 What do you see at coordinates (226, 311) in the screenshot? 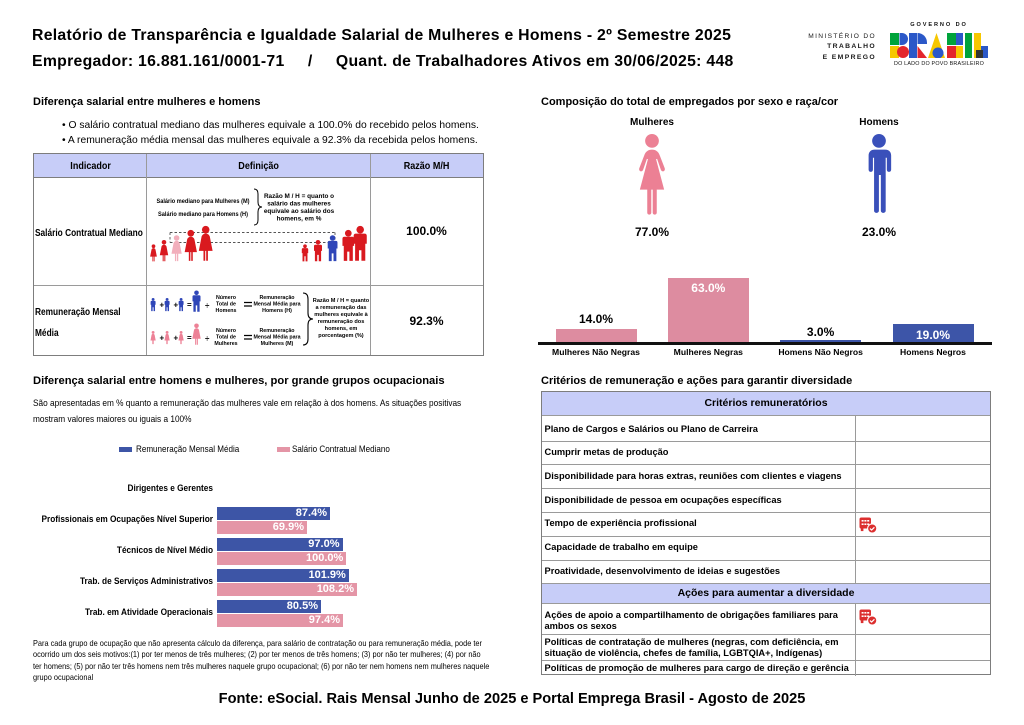
I see `svg-text: Homens` at bounding box center [226, 311].